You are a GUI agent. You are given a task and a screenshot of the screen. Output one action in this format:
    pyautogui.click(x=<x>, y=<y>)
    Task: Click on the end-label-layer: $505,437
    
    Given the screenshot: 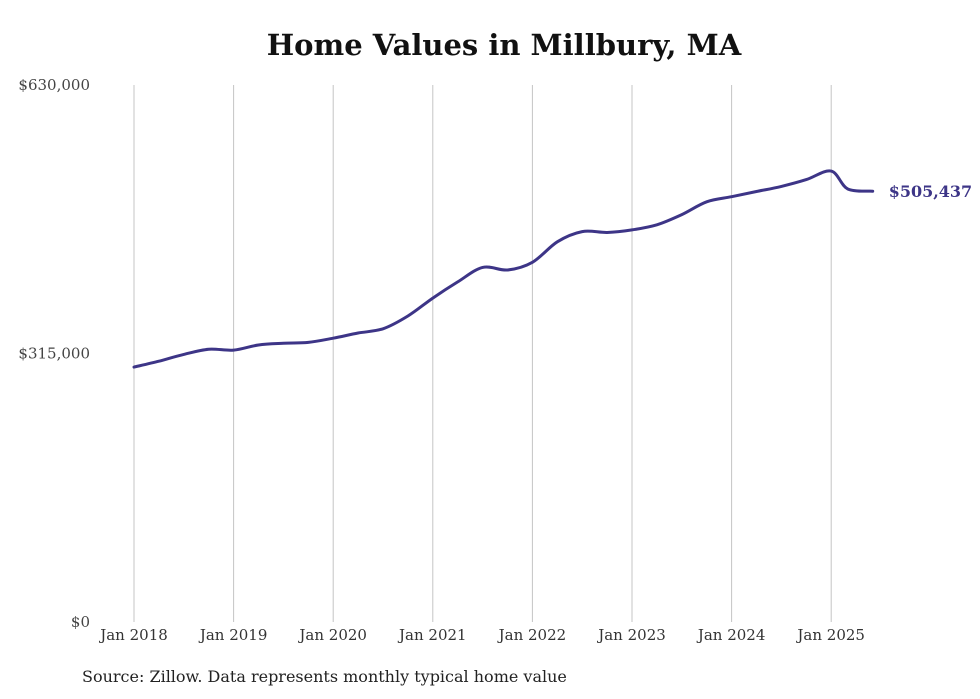 What is the action you would take?
    pyautogui.click(x=931, y=191)
    